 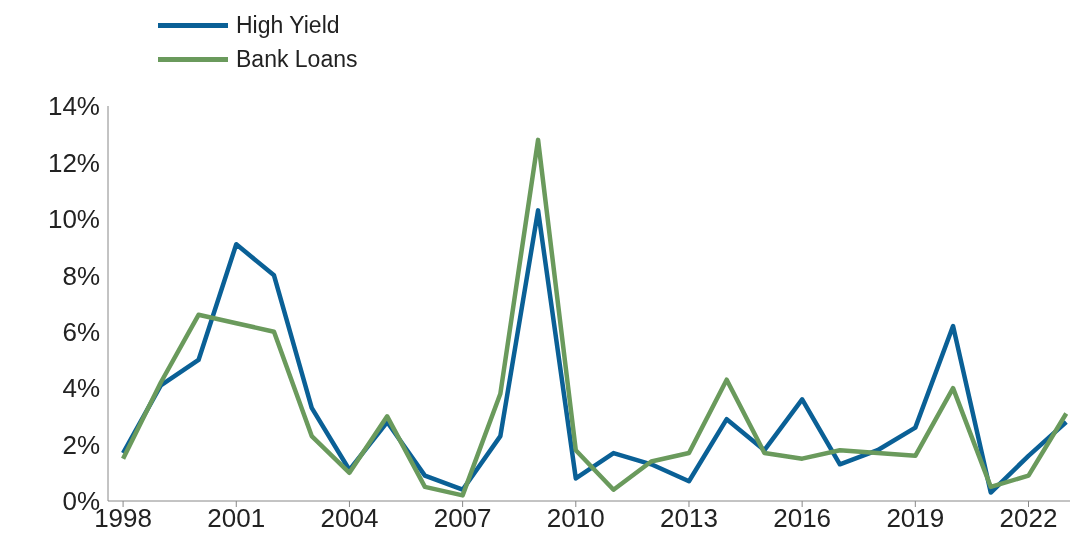 I want to click on y-tick-label: 12%, so click(x=73, y=162).